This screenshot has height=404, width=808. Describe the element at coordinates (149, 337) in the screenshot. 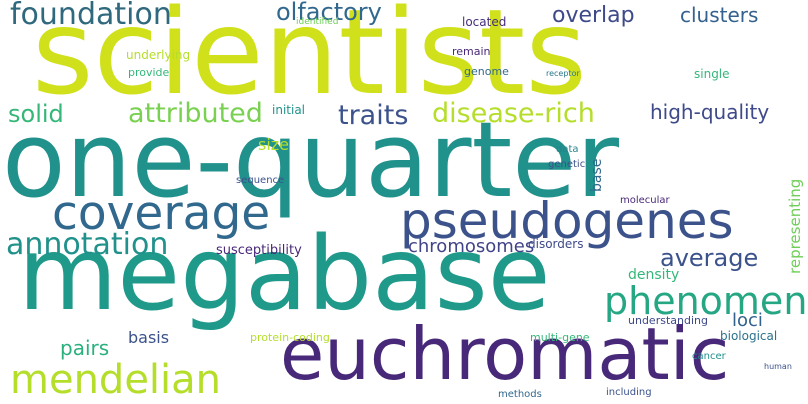

I see `word-basis: basis` at that location.